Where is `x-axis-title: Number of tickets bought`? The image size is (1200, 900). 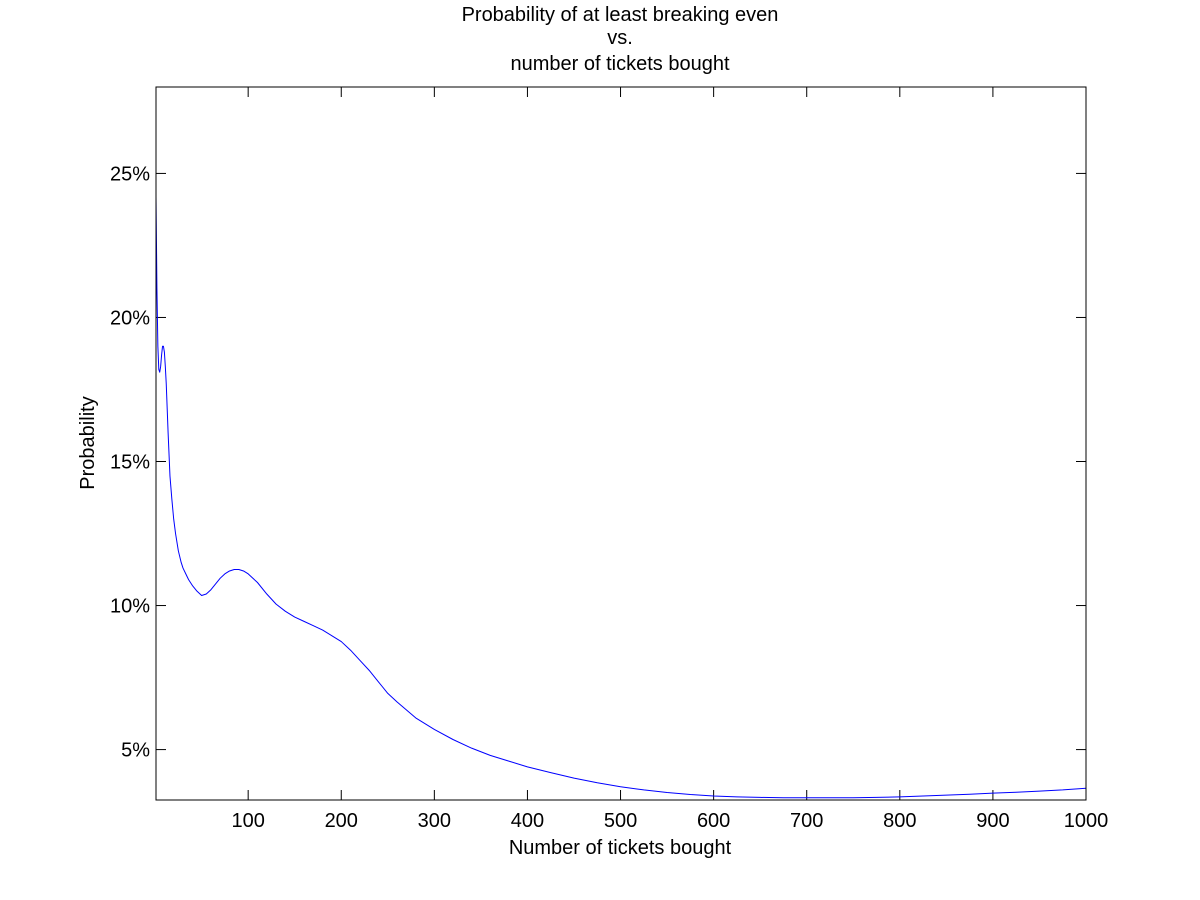
x-axis-title: Number of tickets bought is located at coordinates (620, 848).